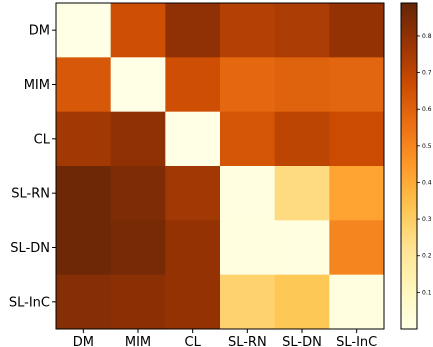 This screenshot has height=347, width=433. Describe the element at coordinates (427, 109) in the screenshot. I see `colorbar-tick-label: 0.6` at that location.